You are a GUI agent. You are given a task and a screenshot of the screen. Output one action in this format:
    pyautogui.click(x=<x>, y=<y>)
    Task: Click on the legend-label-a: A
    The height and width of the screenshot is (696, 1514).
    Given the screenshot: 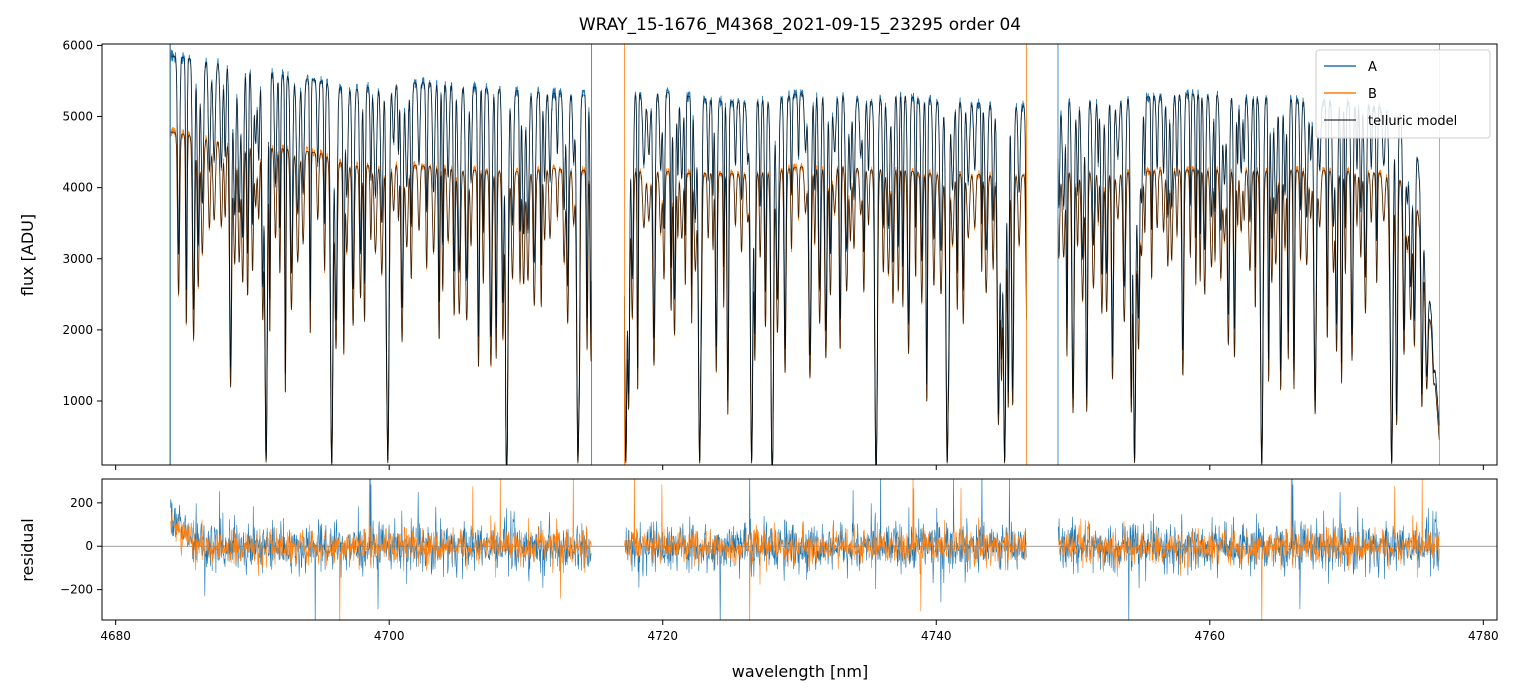 What is the action you would take?
    pyautogui.click(x=1372, y=67)
    